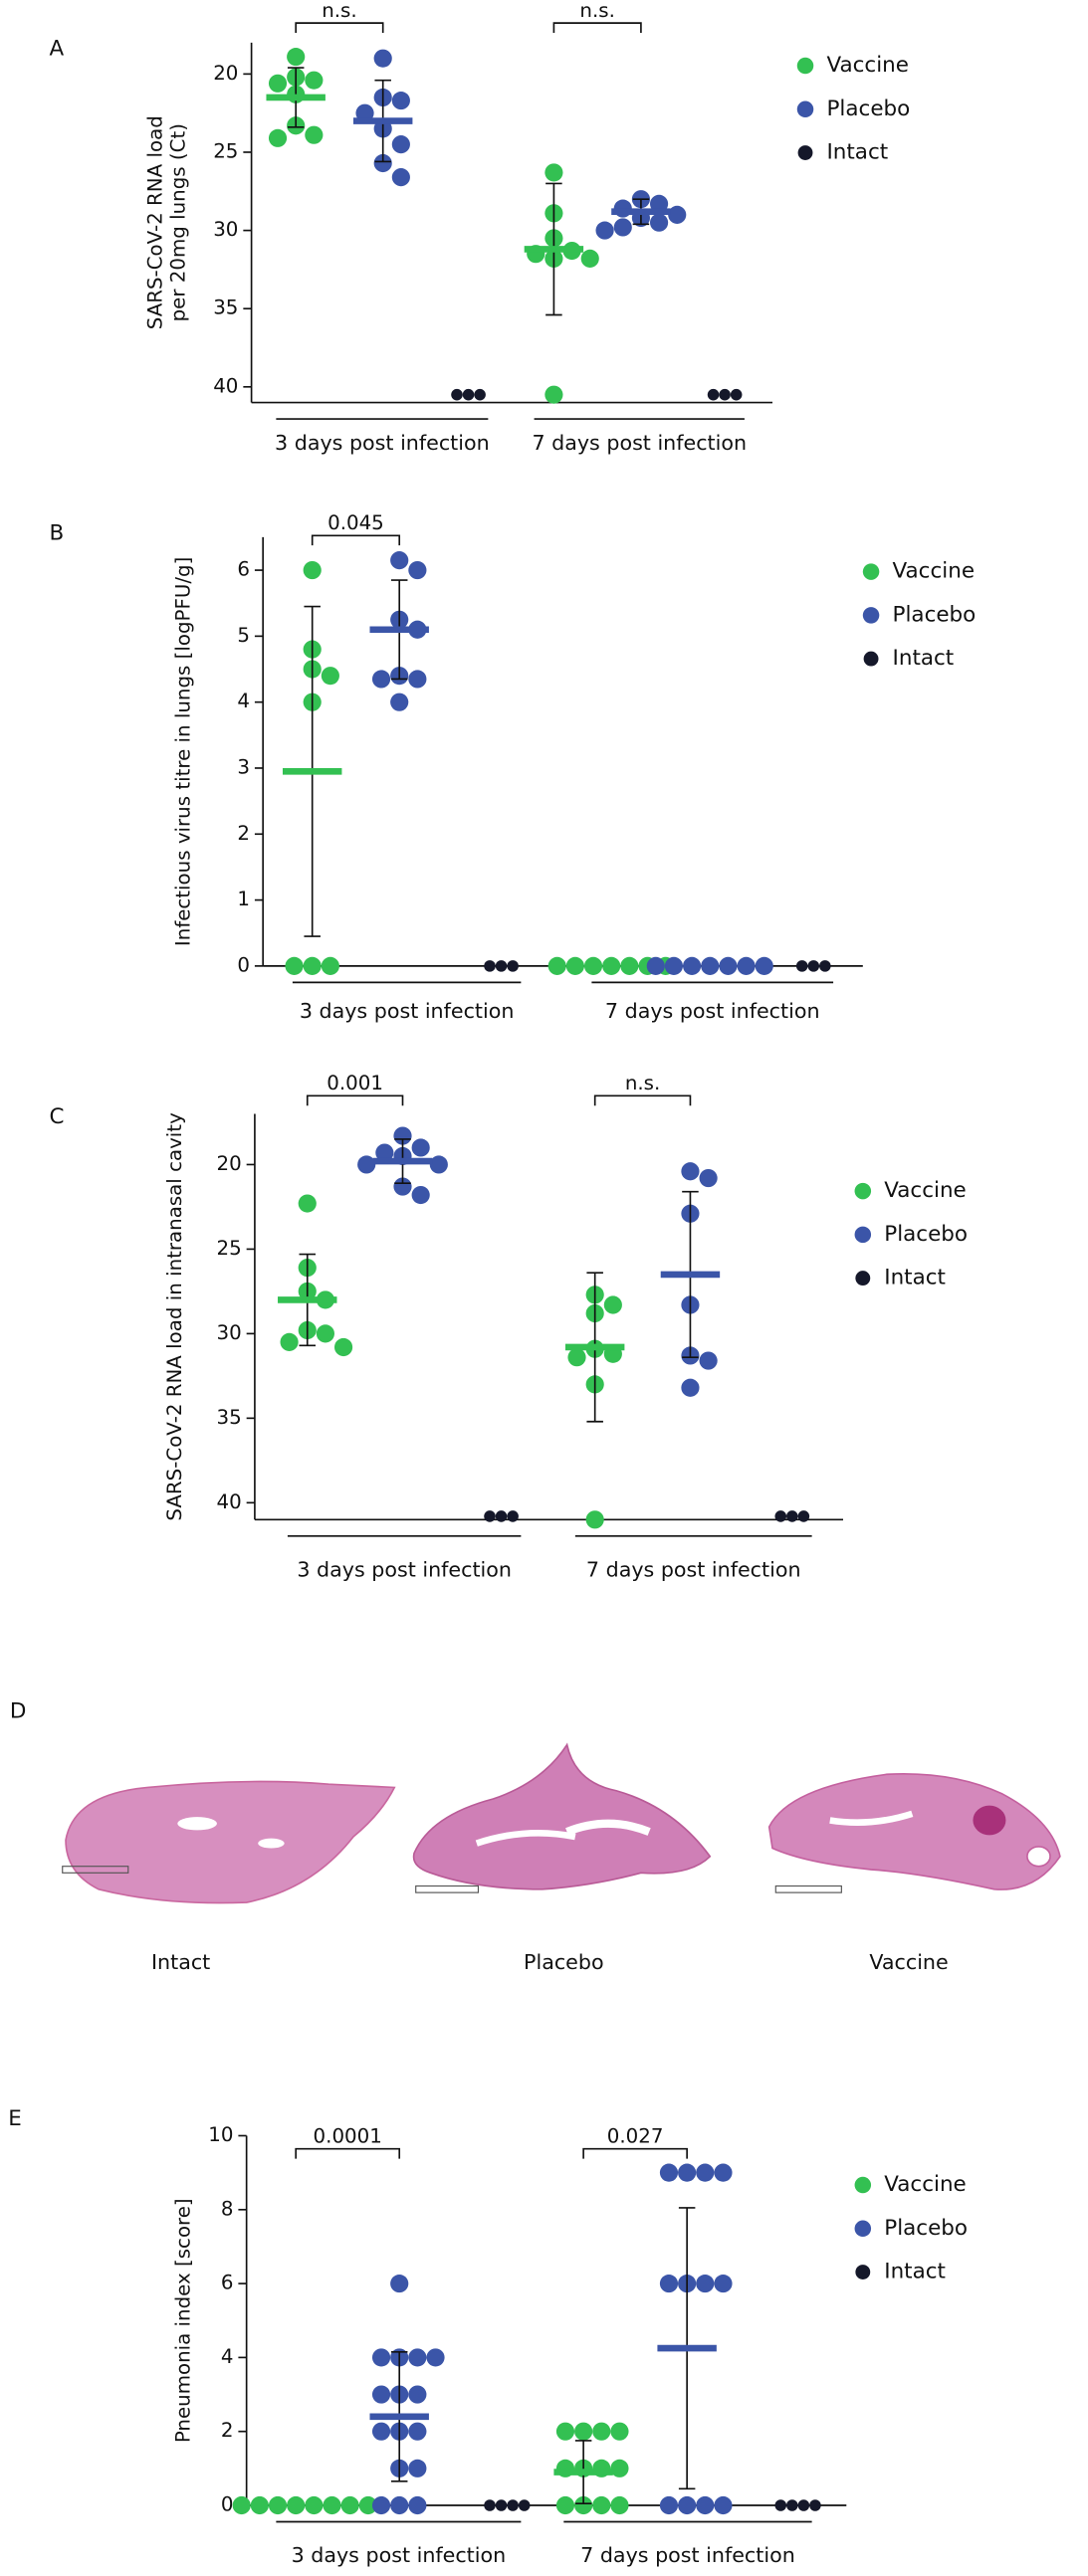  What do you see at coordinates (220, 2134) in the screenshot?
I see `y-tick-label: 10` at bounding box center [220, 2134].